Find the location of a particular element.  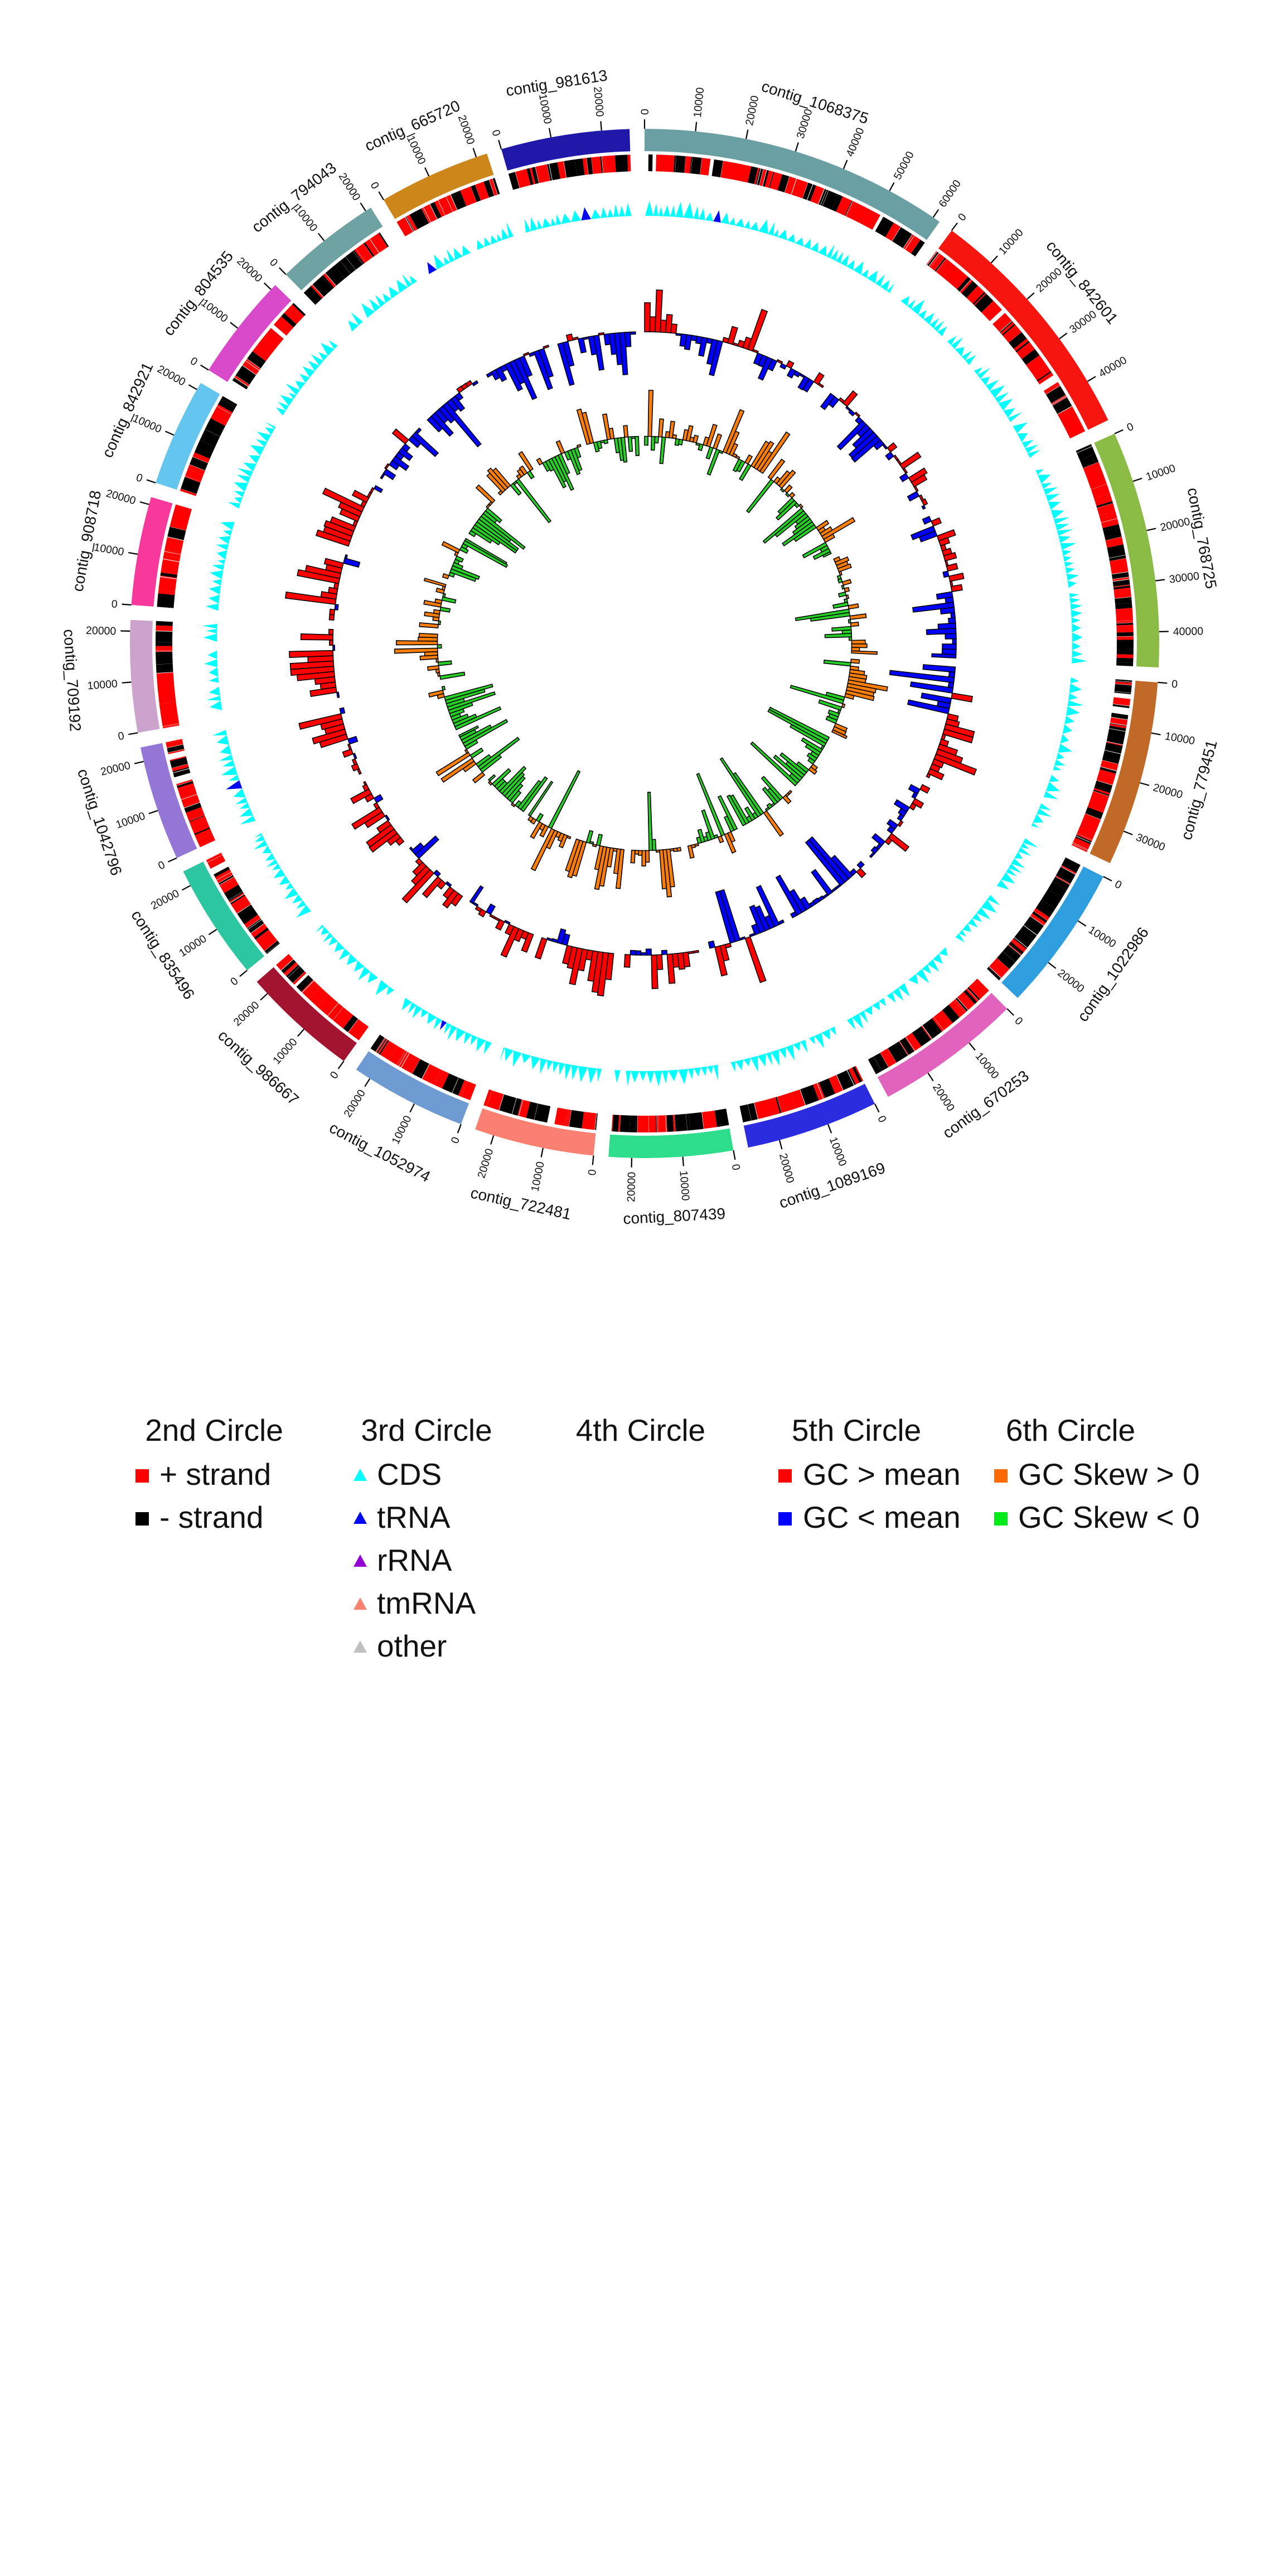

svg-text: 4th Circle is located at coordinates (640, 1430).